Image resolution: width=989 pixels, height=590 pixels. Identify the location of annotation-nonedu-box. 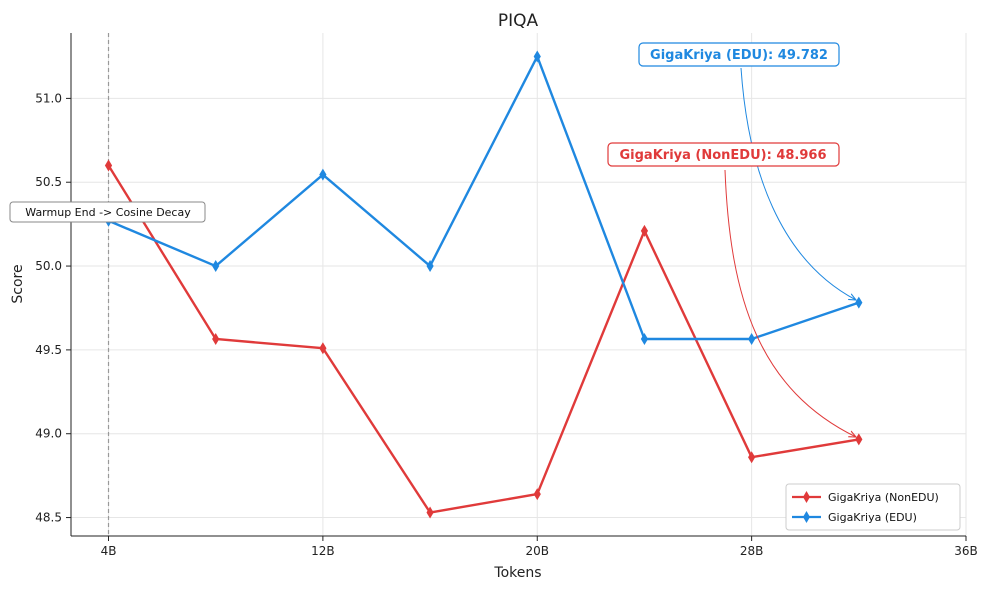
(723, 154).